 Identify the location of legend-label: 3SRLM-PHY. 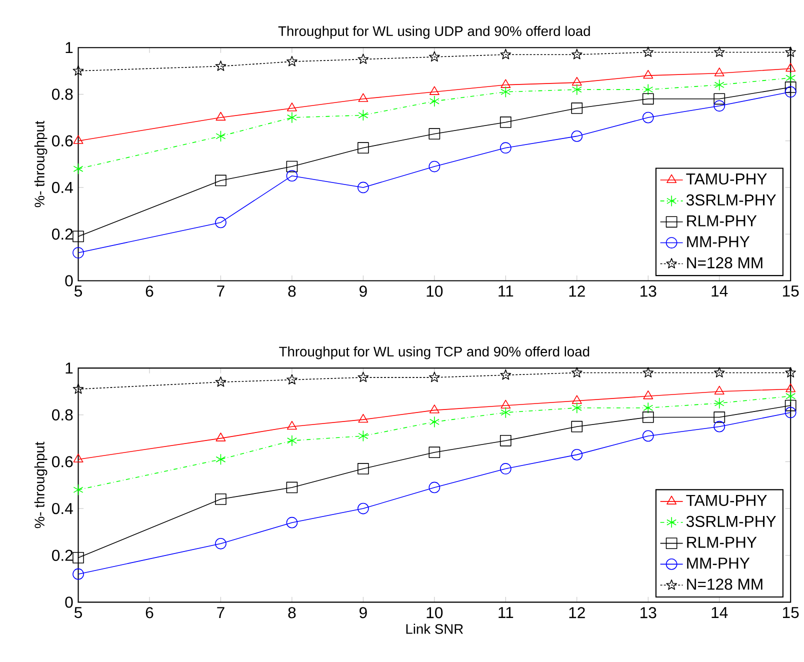
(731, 200).